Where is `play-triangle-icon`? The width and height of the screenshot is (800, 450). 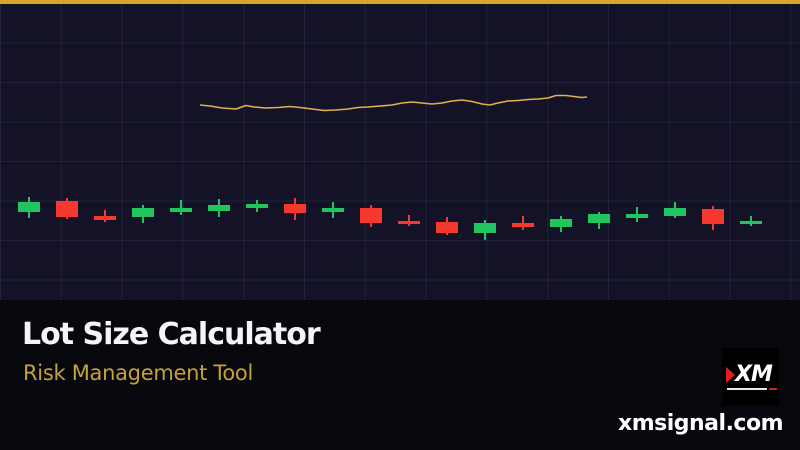
play-triangle-icon is located at coordinates (730, 375).